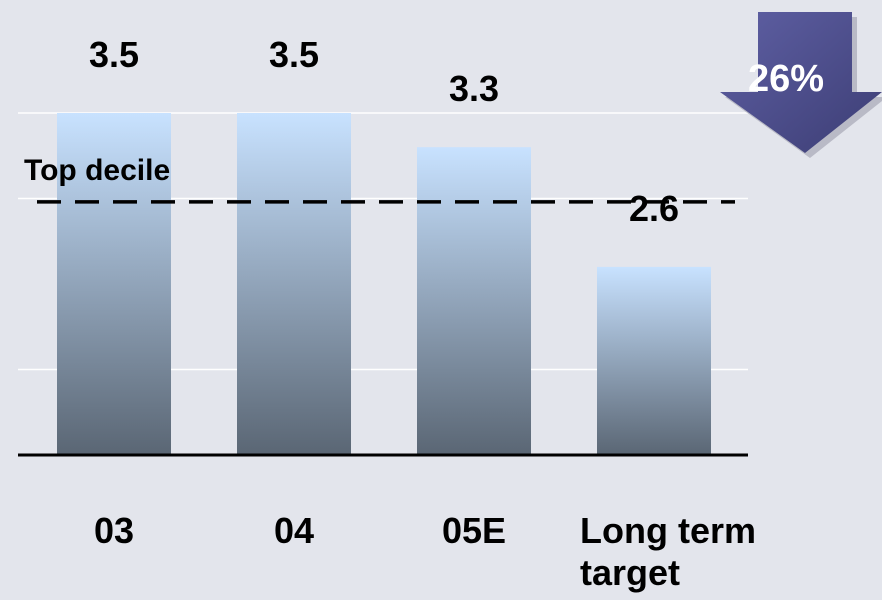 The width and height of the screenshot is (882, 600). I want to click on category-label: Long term target, so click(668, 551).